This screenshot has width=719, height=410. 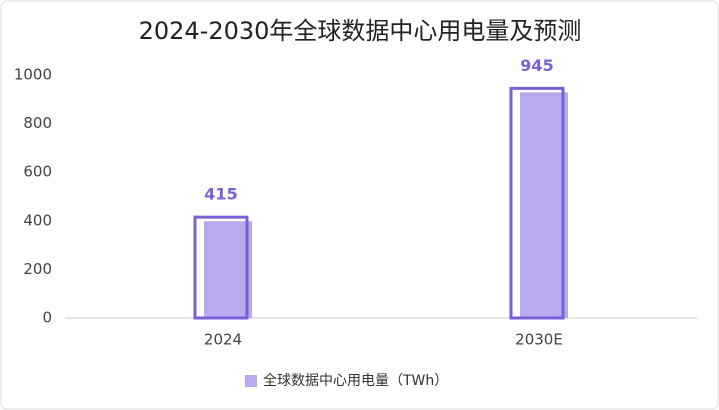 What do you see at coordinates (37, 123) in the screenshot?
I see `y-tick-label: 800` at bounding box center [37, 123].